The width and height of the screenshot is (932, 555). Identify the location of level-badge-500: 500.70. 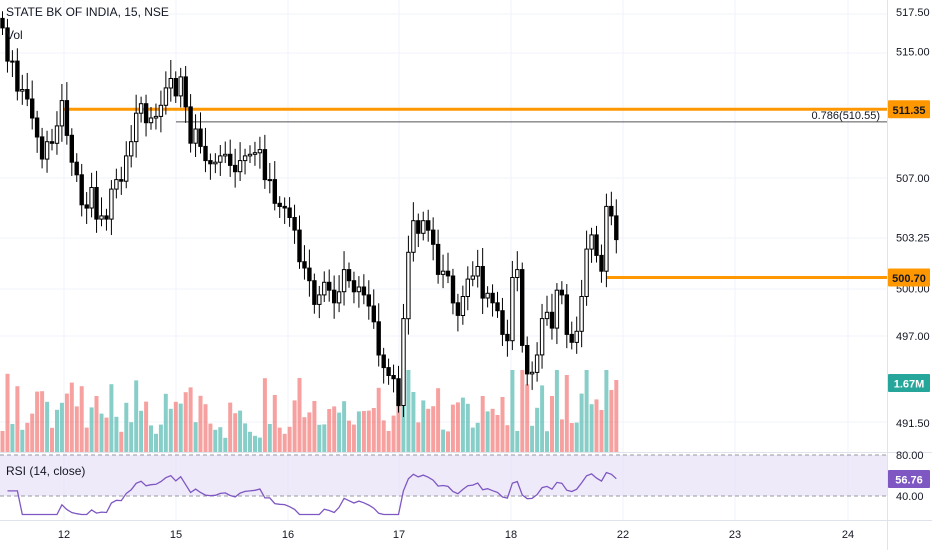
(909, 277).